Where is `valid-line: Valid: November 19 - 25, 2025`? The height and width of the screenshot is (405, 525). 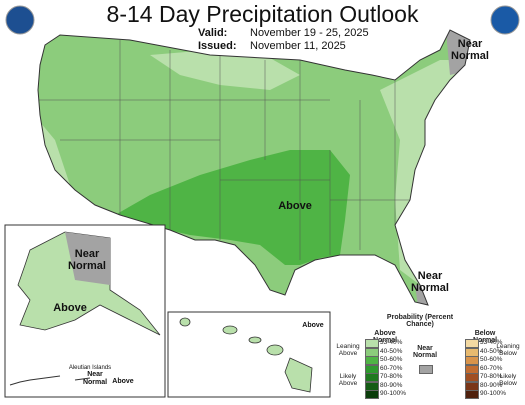 valid-line: Valid: November 19 - 25, 2025 is located at coordinates (283, 33).